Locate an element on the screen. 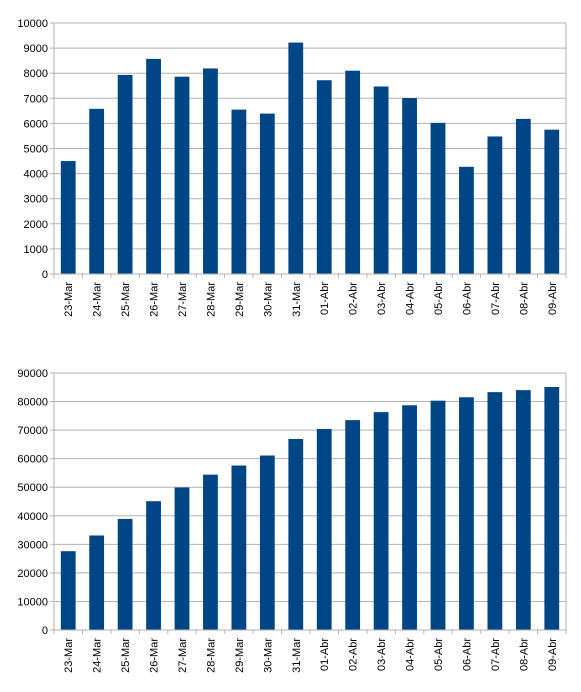  y-tick-label: 90000 is located at coordinates (32, 374).